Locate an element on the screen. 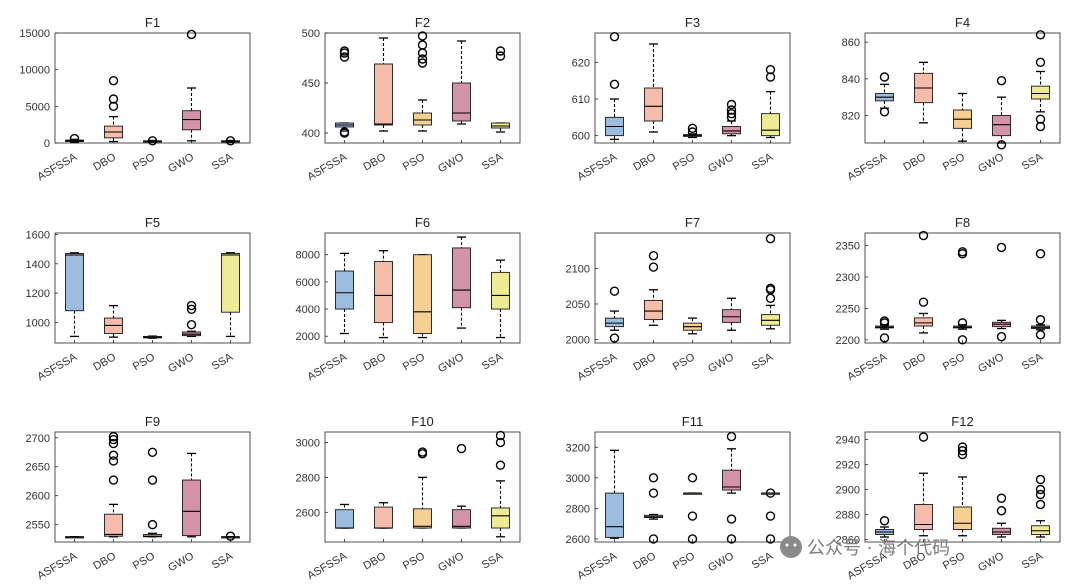 The width and height of the screenshot is (1080, 588). chart-panel-f6: F6 2000 4000 6000 8000 ASFSSA DBO PSO GWO SSA is located at coordinates (408, 299).